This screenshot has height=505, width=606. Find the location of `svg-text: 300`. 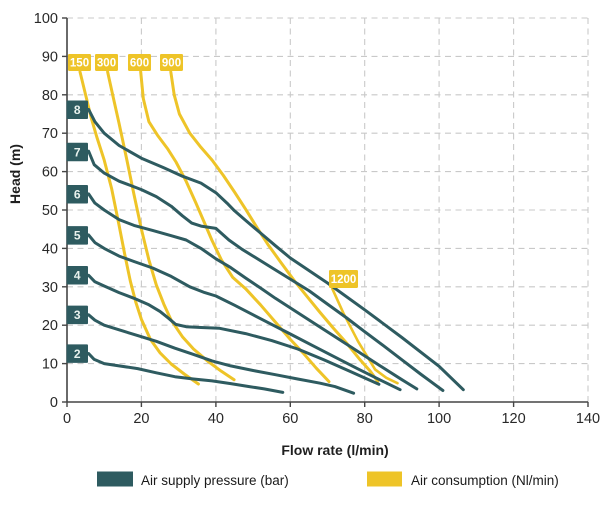

svg-text: 300 is located at coordinates (106, 64).